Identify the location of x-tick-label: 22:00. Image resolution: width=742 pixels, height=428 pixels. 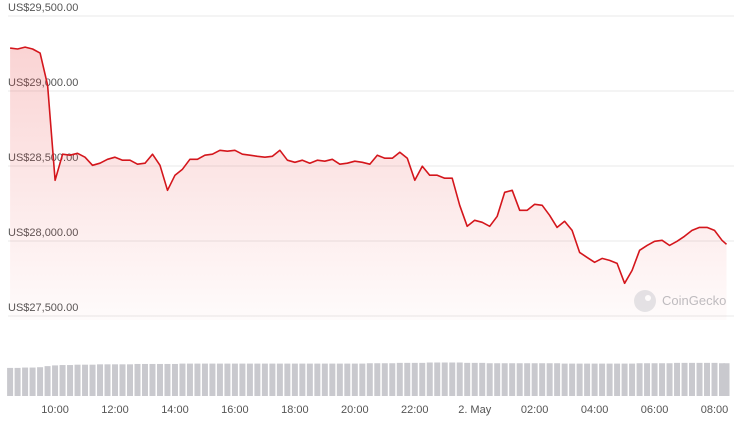
(415, 410).